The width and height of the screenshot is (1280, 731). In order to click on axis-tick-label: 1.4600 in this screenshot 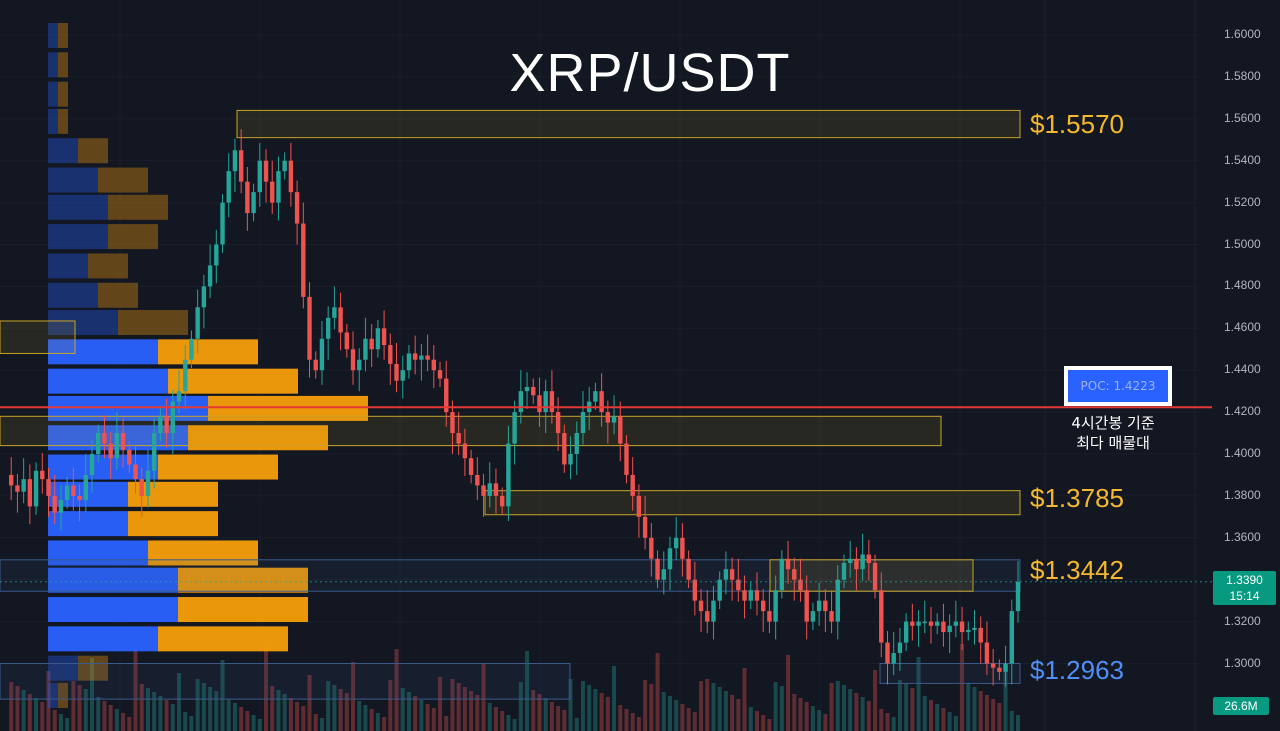, I will do `click(1242, 327)`.